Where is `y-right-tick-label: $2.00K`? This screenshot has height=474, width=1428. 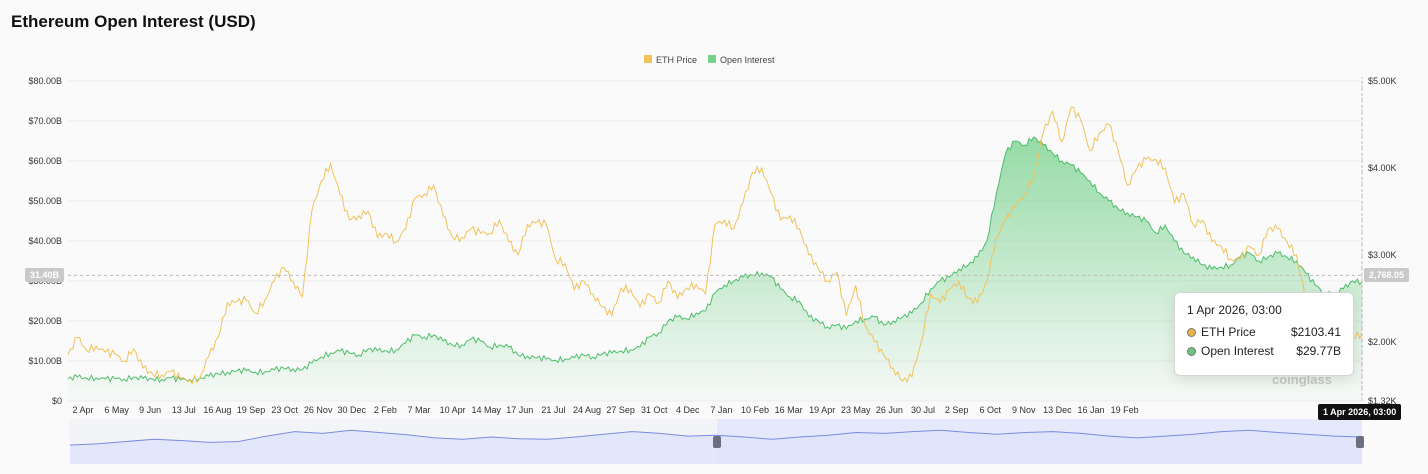 y-right-tick-label: $2.00K is located at coordinates (1382, 342).